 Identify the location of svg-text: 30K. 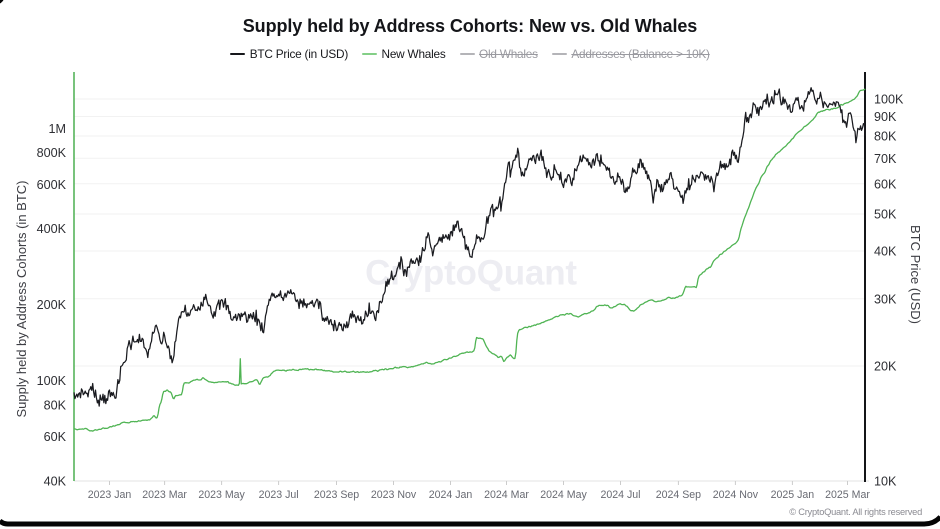
(885, 299).